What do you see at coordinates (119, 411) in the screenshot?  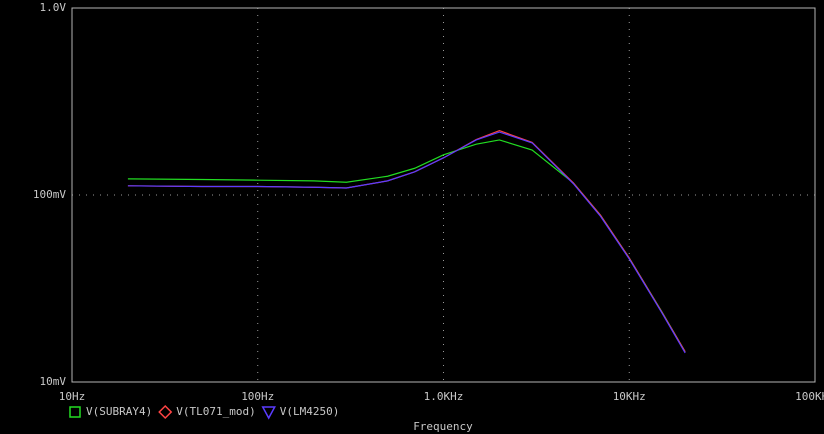 I see `legend-label: V(SUBRAY4)` at bounding box center [119, 411].